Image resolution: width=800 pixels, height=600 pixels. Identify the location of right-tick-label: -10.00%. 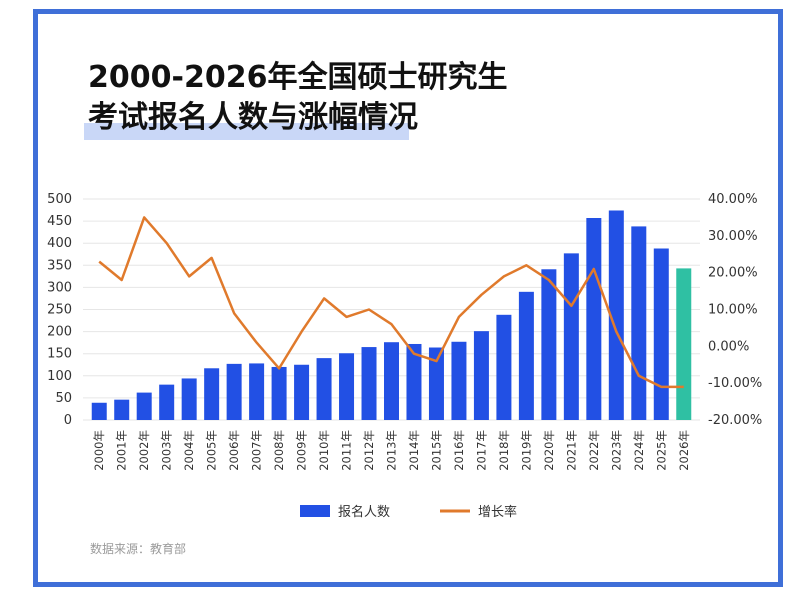
(735, 383).